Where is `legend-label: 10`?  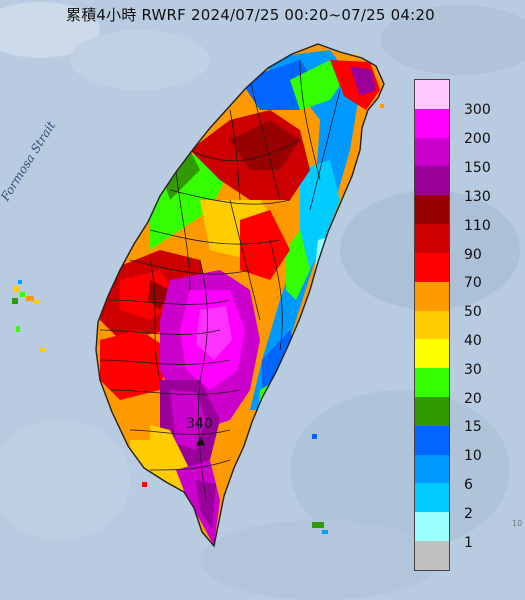
legend-label: 10 is located at coordinates (473, 456).